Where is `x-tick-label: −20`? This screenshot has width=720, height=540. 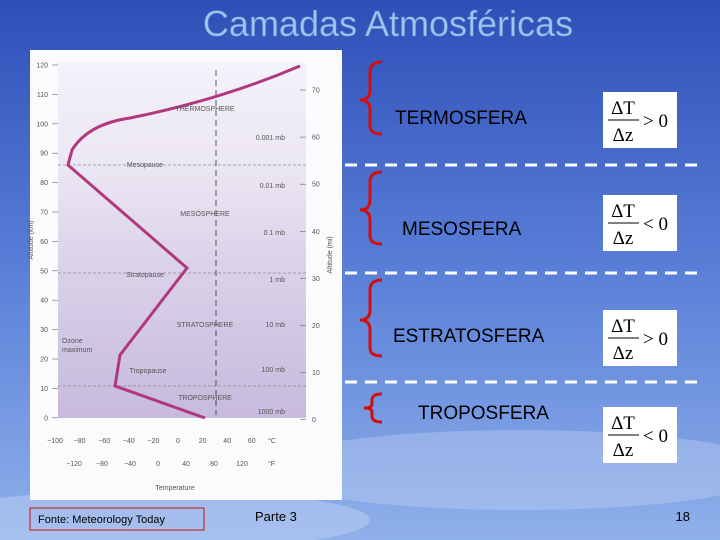
x-tick-label: −20 is located at coordinates (153, 441).